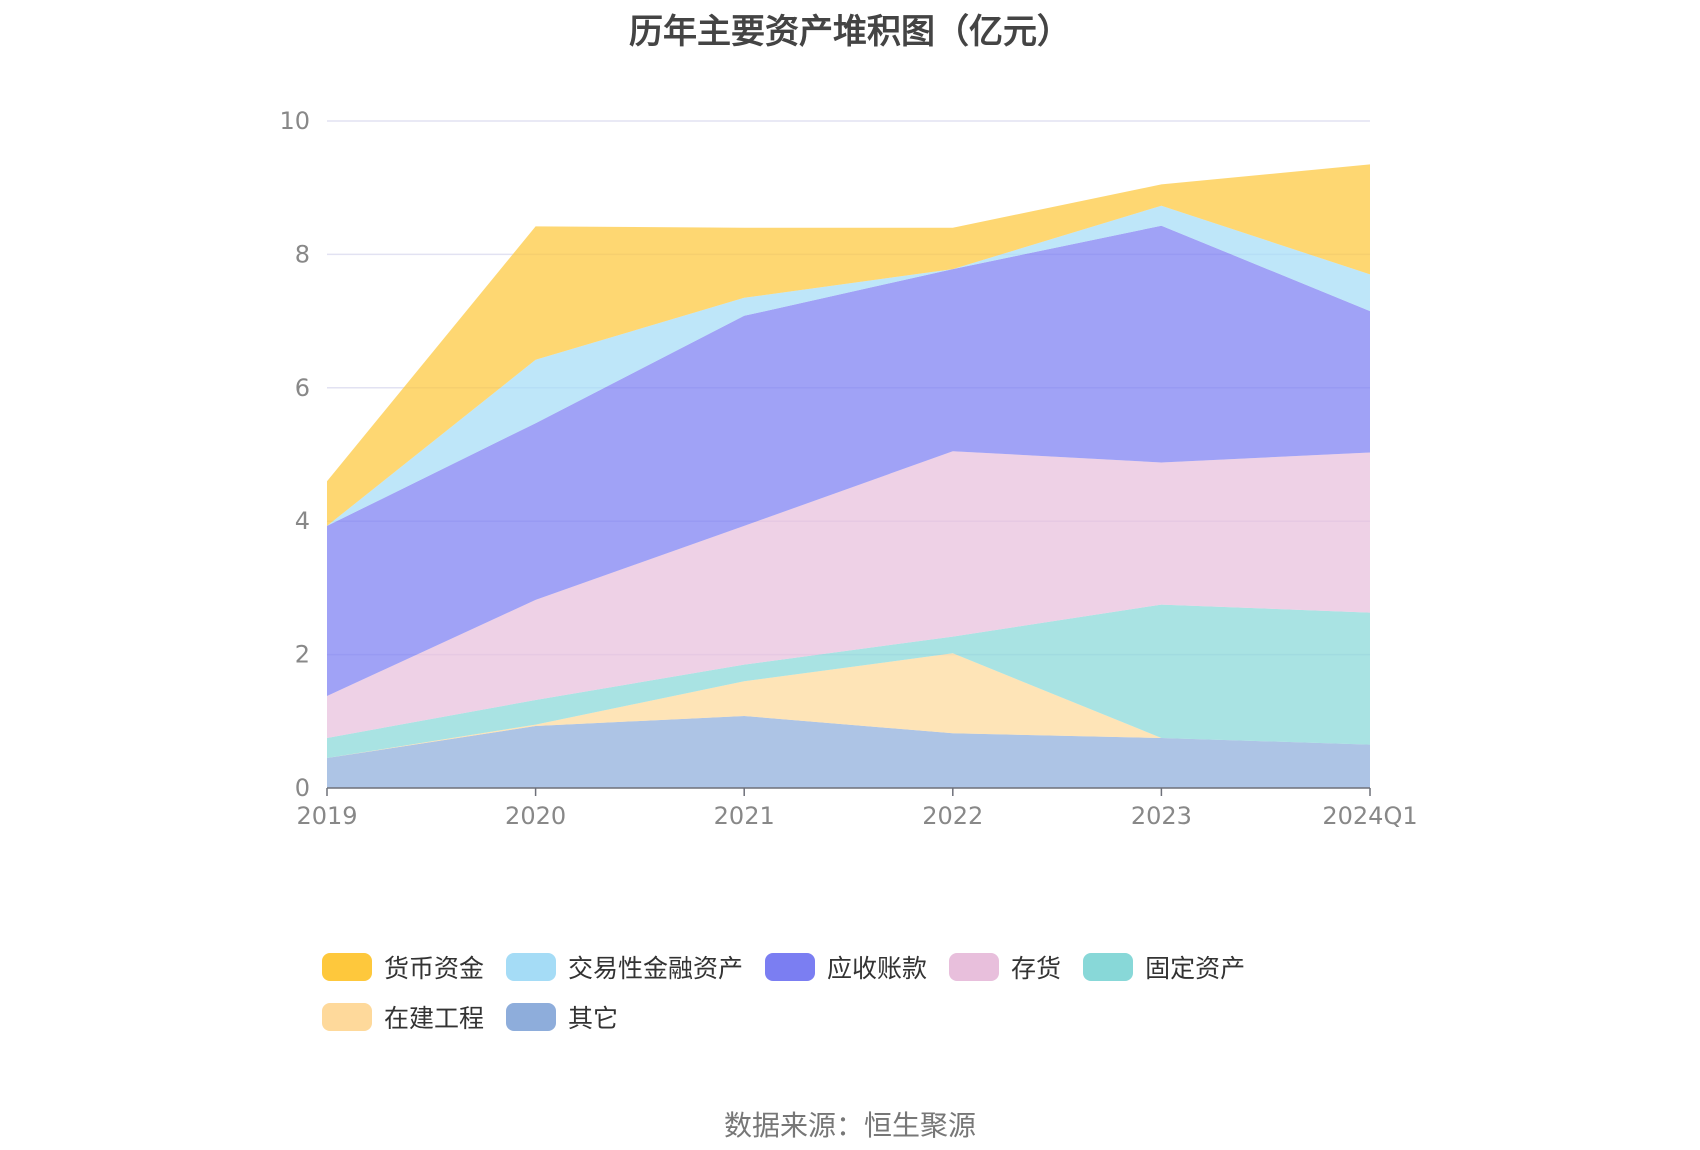  I want to click on legend-label: 其它, so click(593, 1018).